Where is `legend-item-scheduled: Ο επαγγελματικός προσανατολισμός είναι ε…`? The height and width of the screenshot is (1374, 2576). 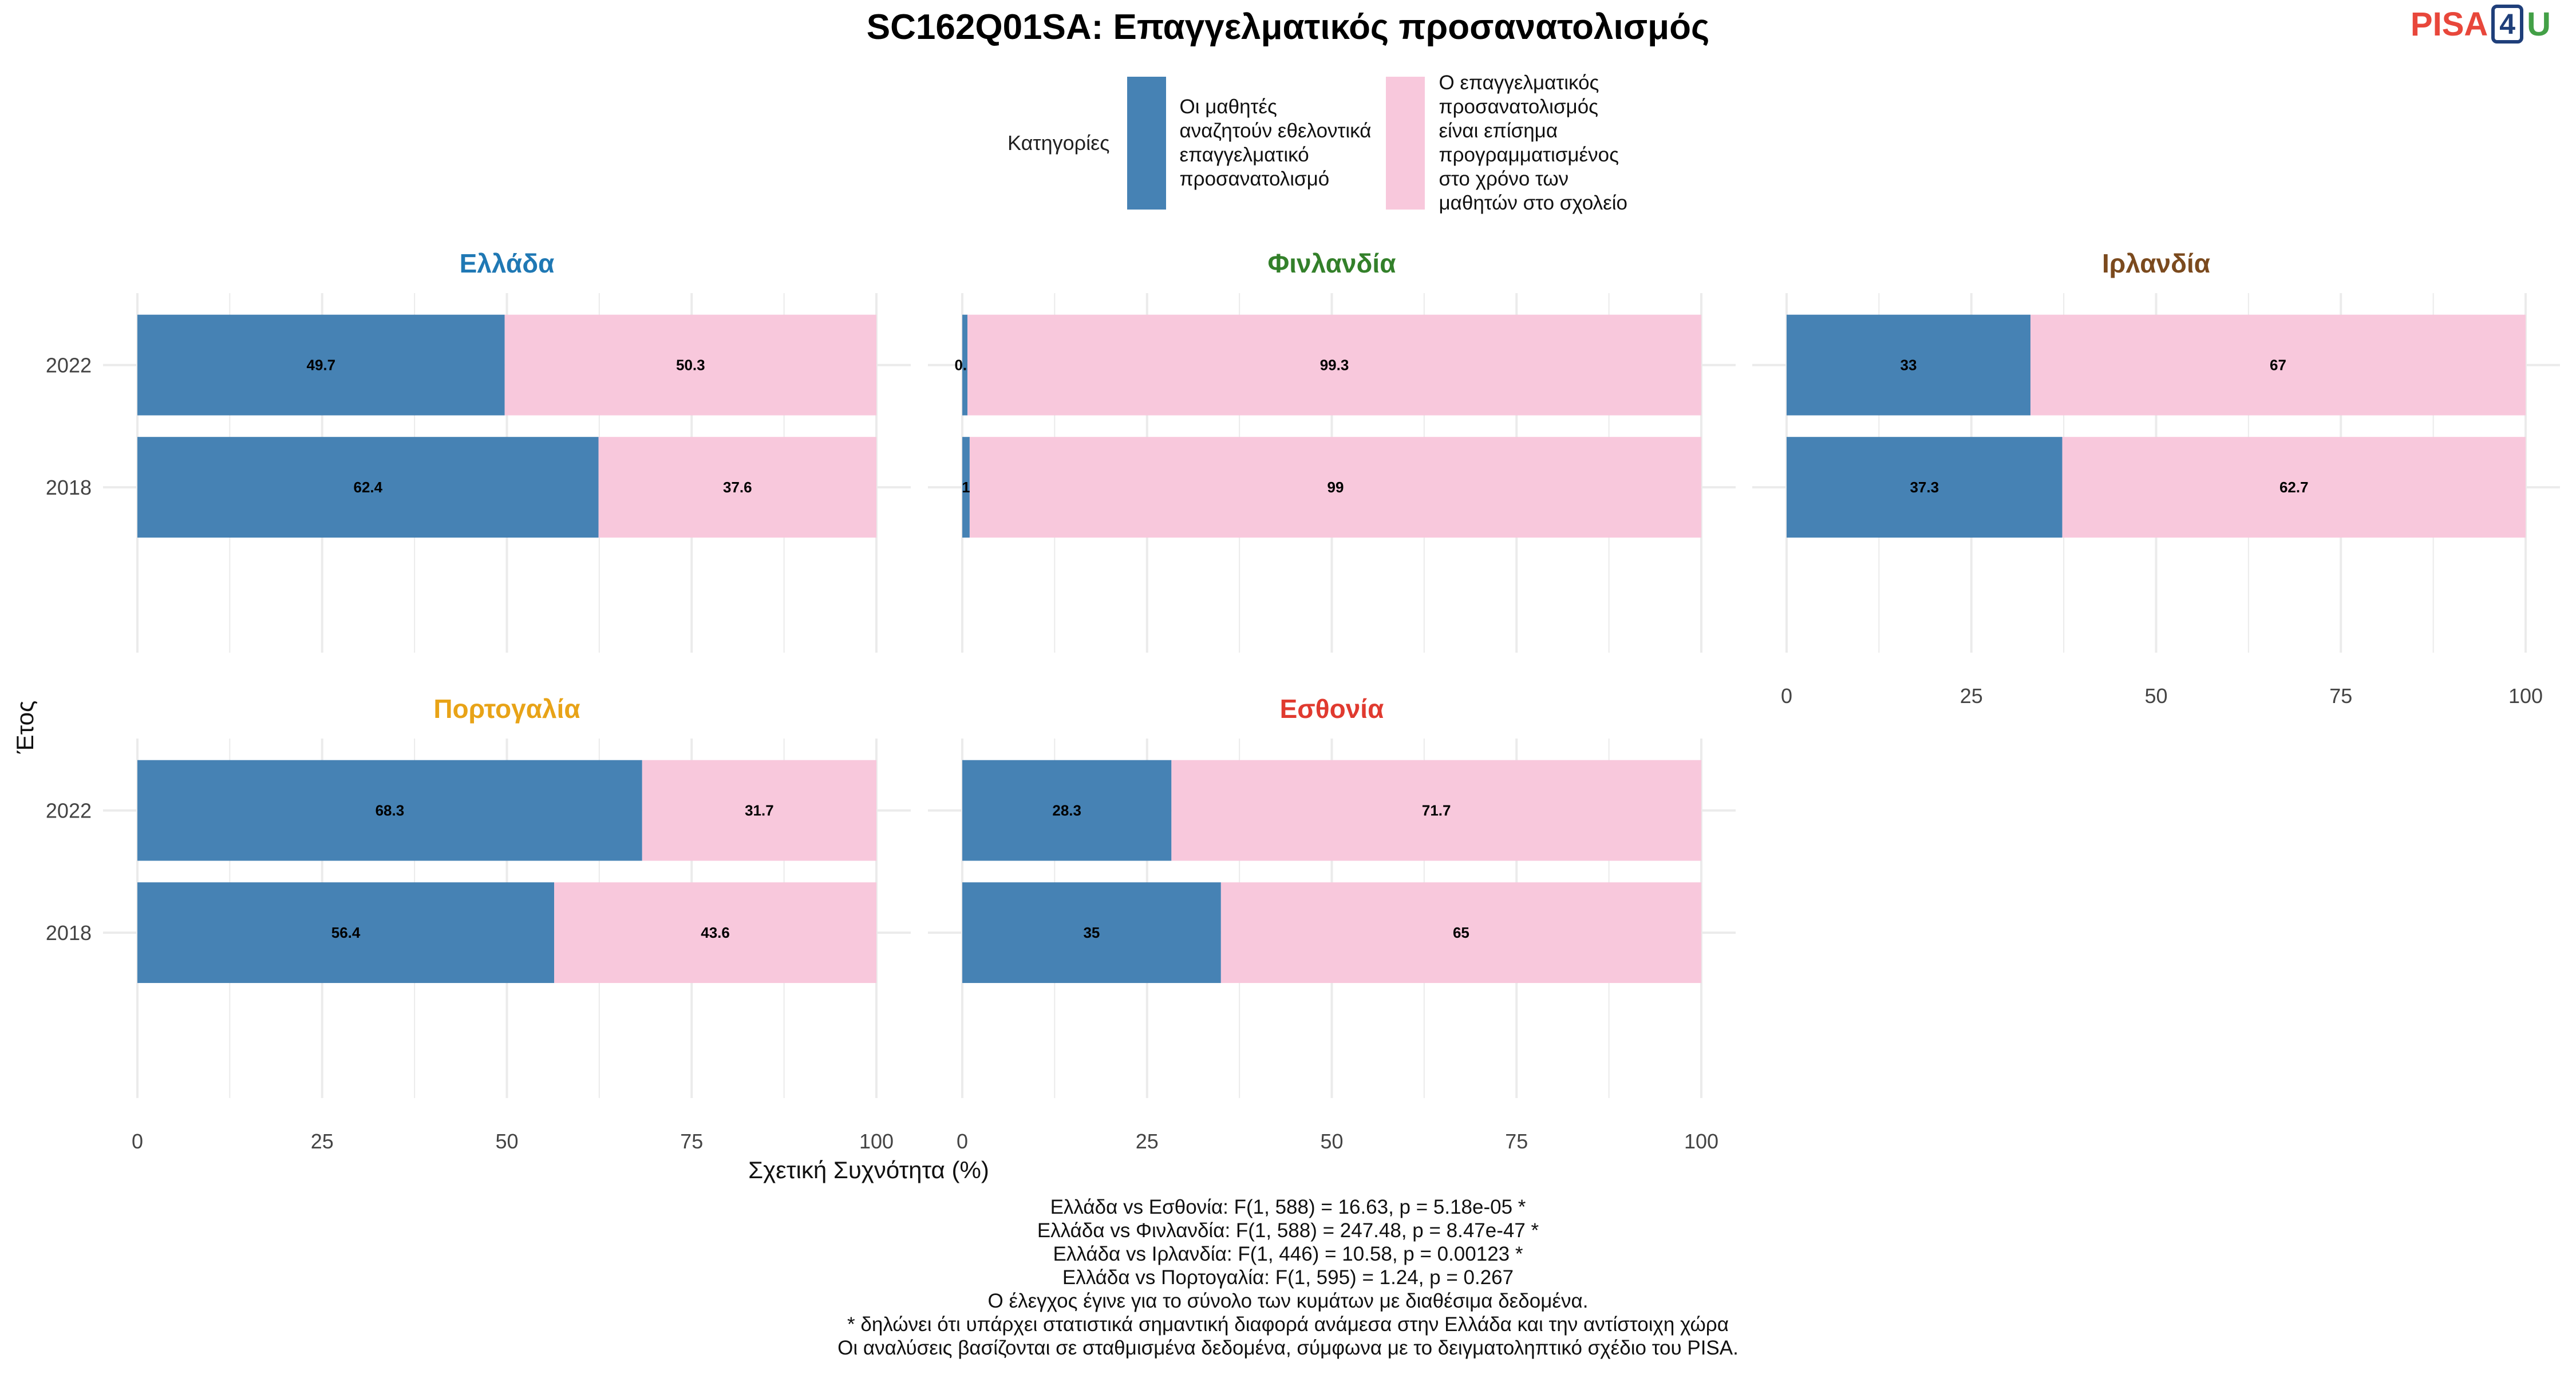 legend-item-scheduled: Ο επαγγελματικός προσανατολισμός είναι ε… is located at coordinates (1506, 143).